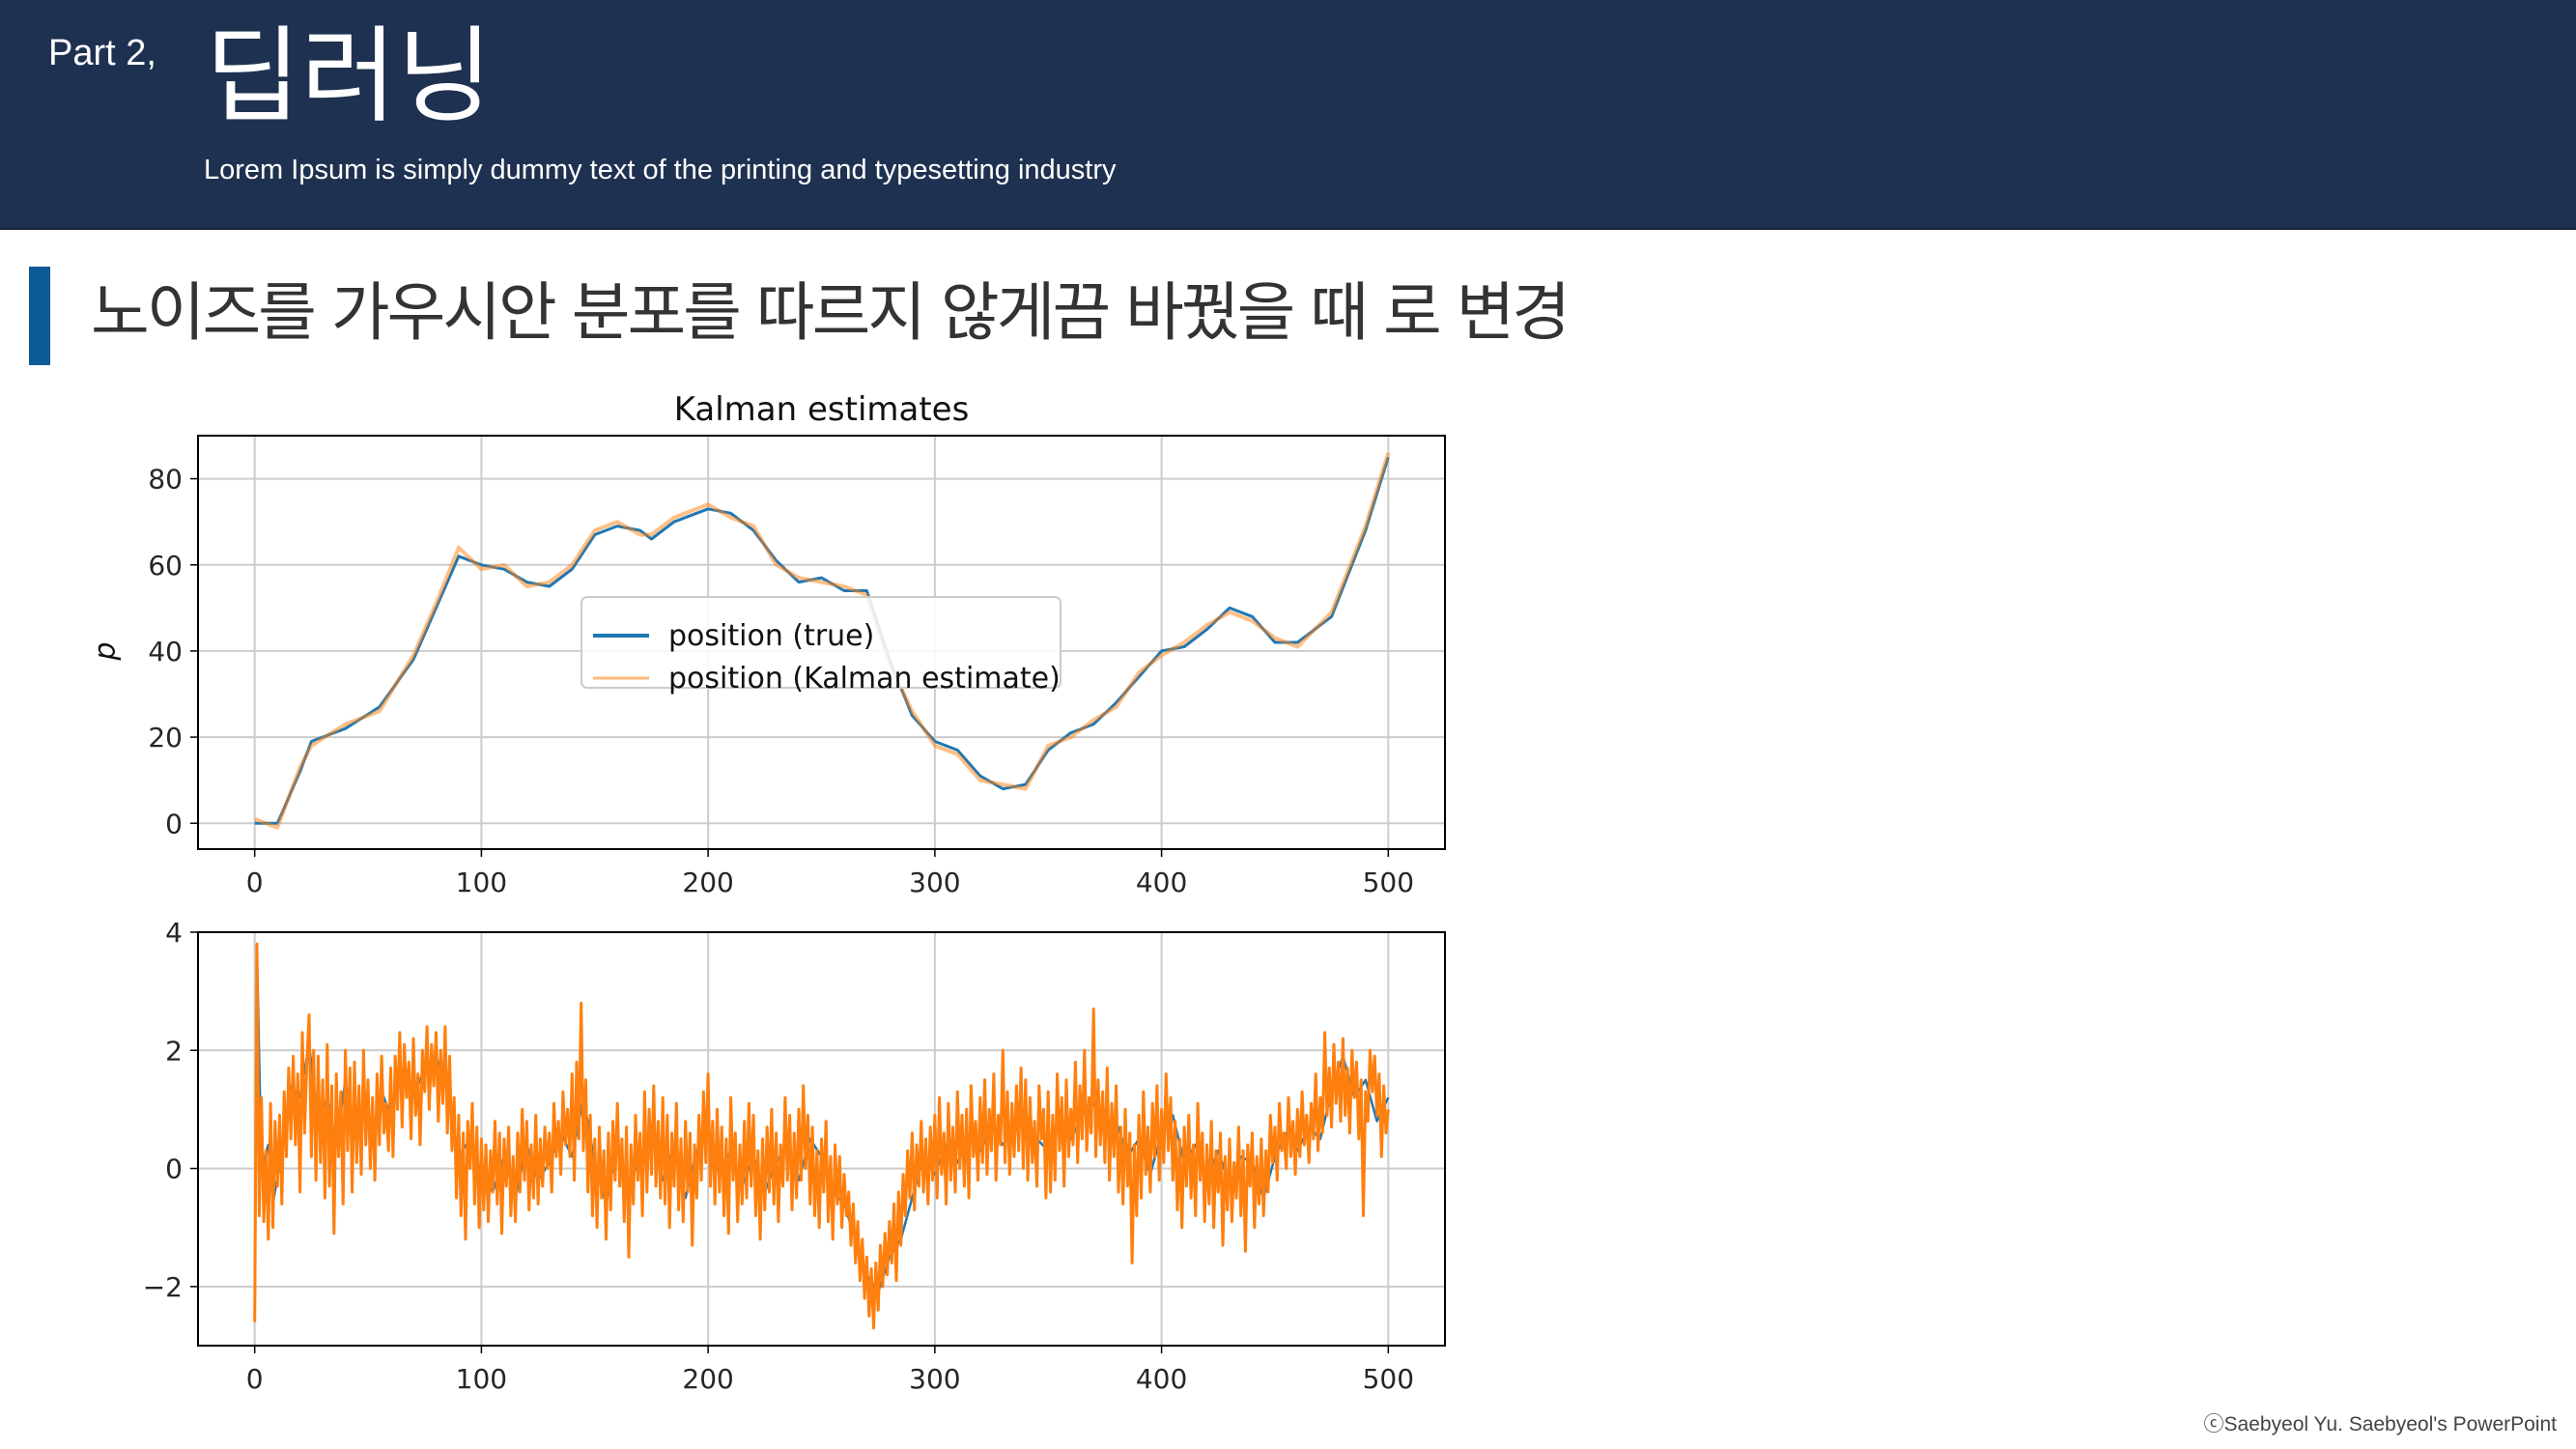 The image size is (2576, 1449). Describe the element at coordinates (165, 566) in the screenshot. I see `y-tick-label: 60` at that location.